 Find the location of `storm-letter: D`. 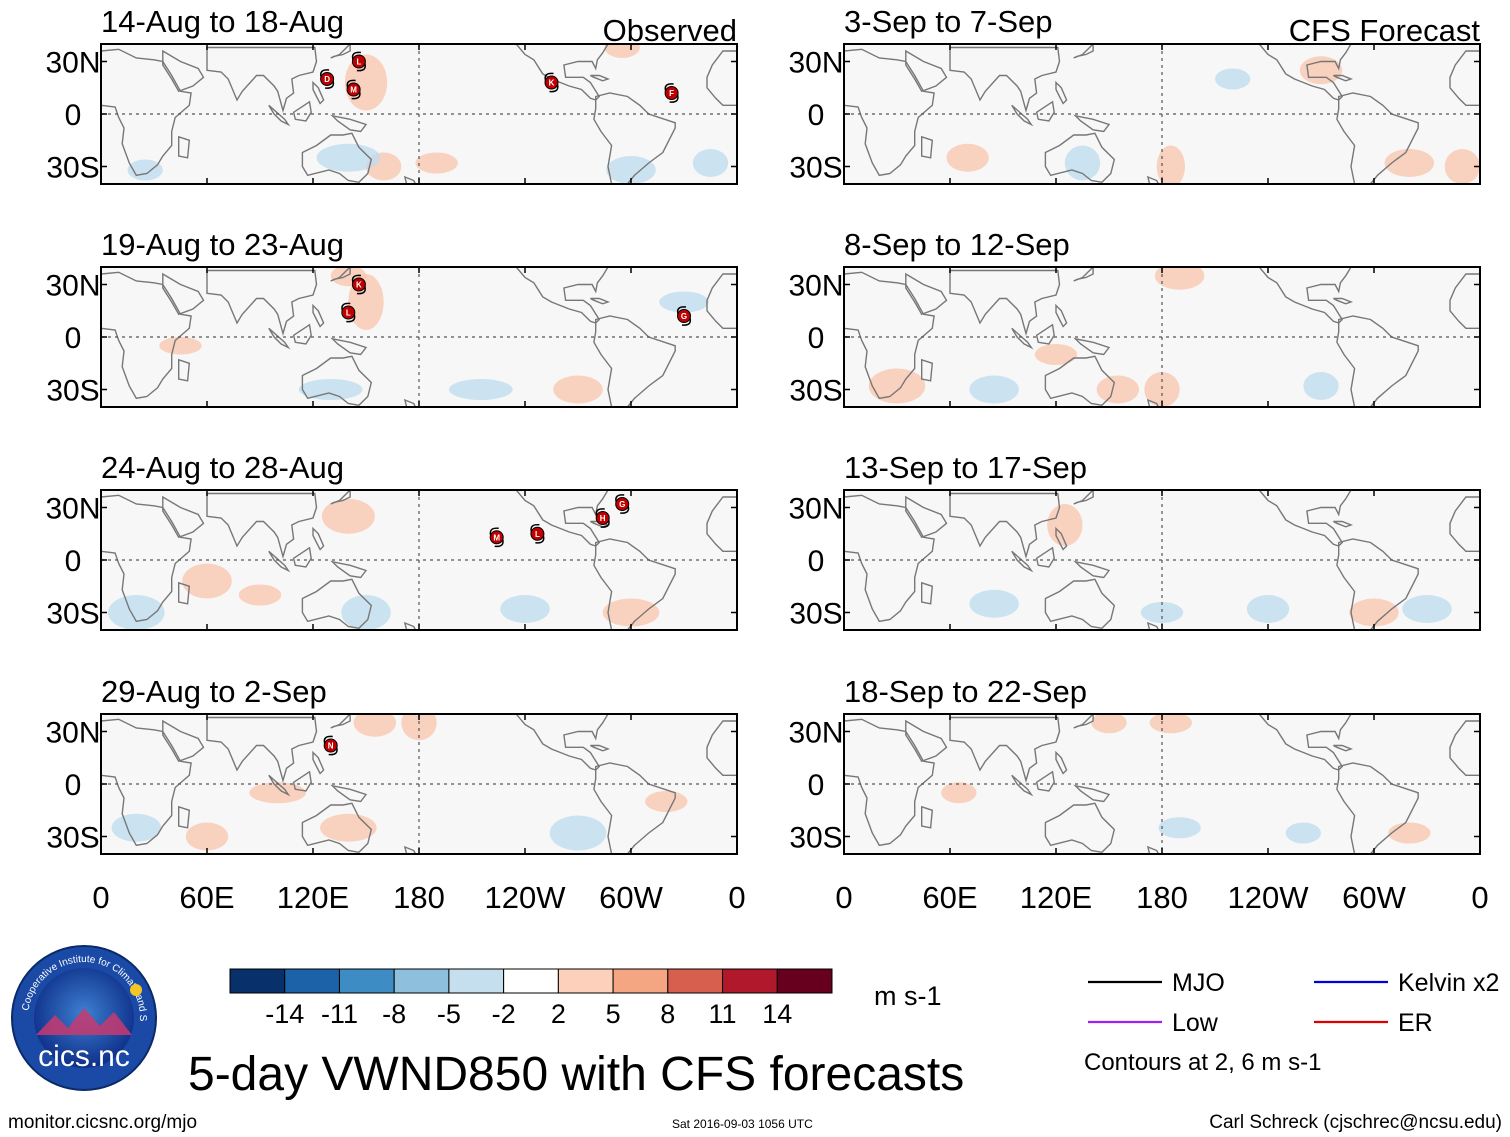

storm-letter: D is located at coordinates (327, 79).